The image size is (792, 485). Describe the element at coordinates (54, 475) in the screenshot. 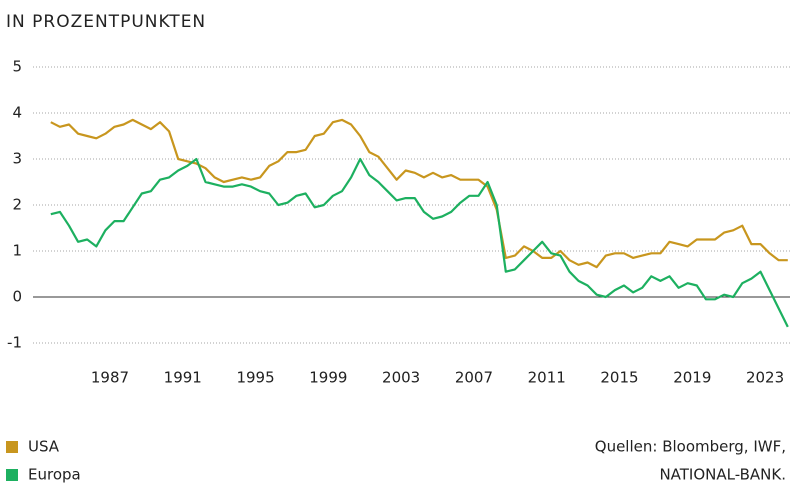

I see `legend-label: Europa` at that location.